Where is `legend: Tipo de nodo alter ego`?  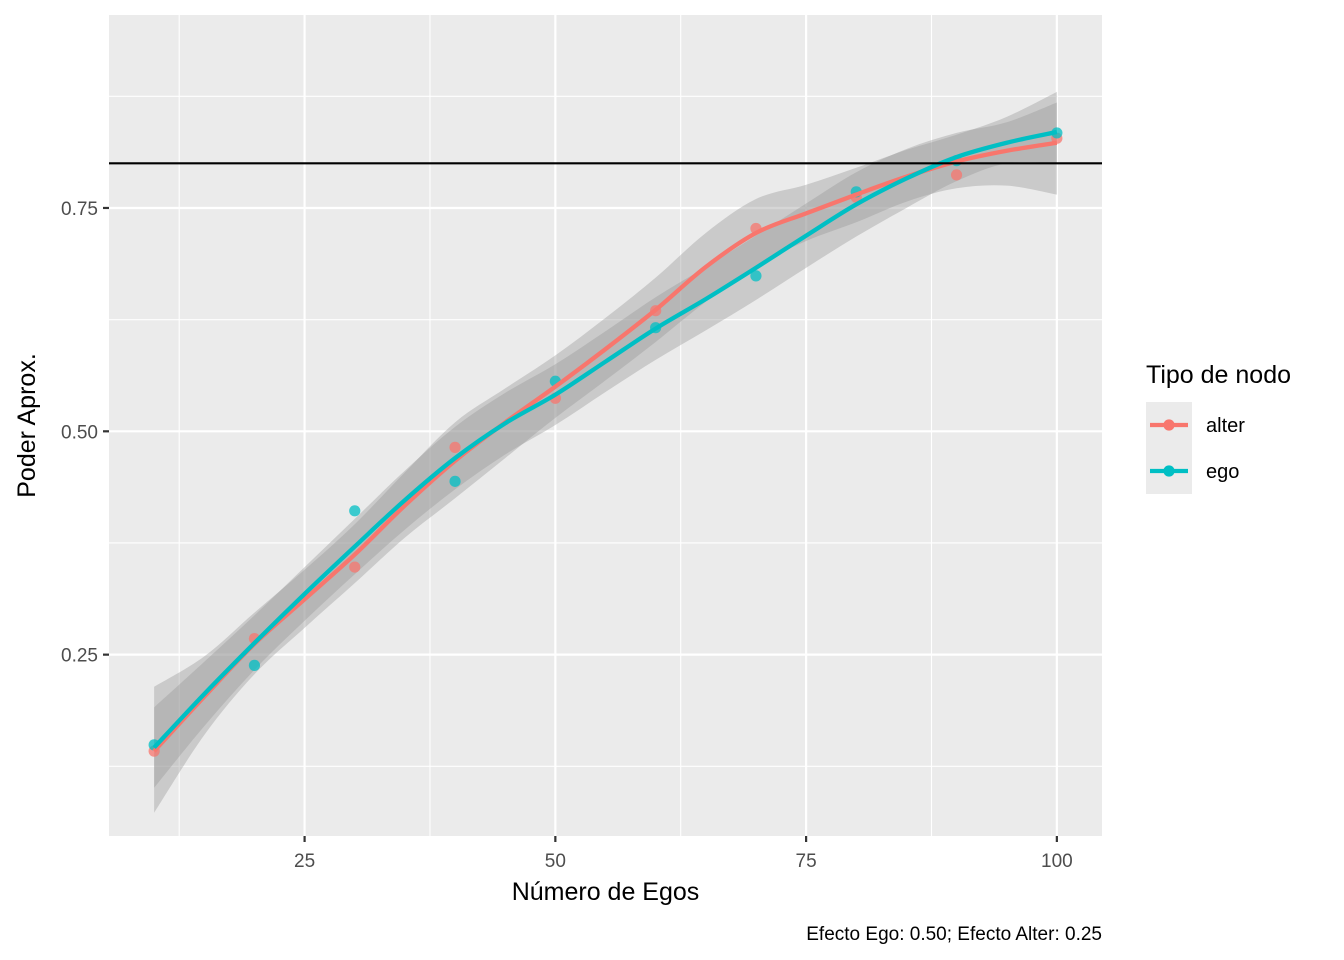 legend: Tipo de nodo alter ego is located at coordinates (1218, 427).